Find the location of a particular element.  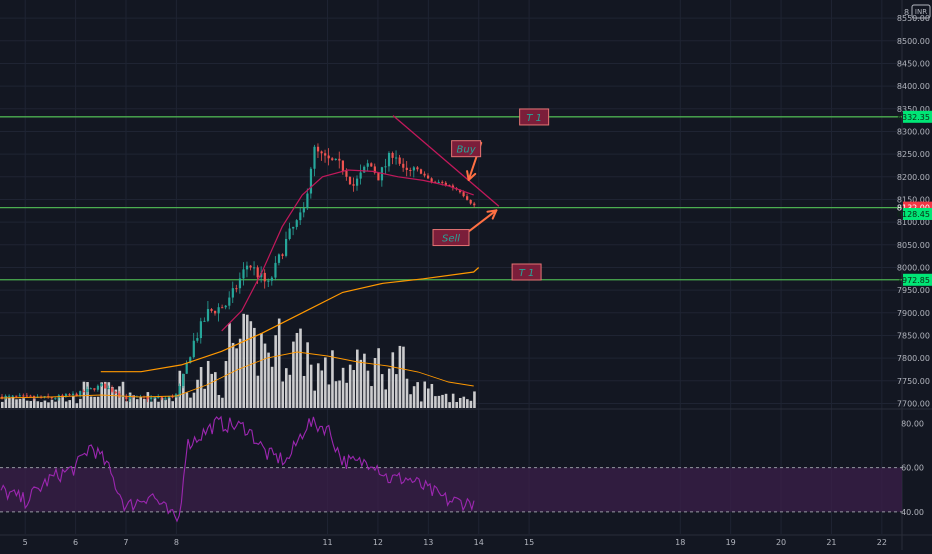

x-tick-label: 7 is located at coordinates (125, 542).